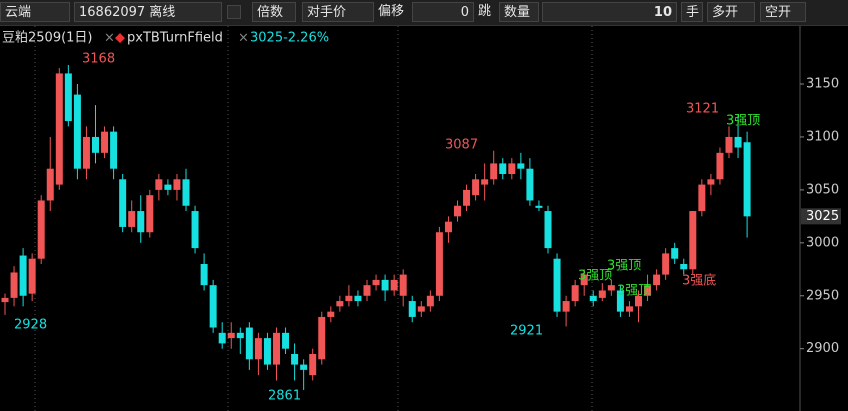 Image resolution: width=848 pixels, height=411 pixels. Describe the element at coordinates (47, 38) in the screenshot. I see `symbol: 豆粕2509(1日)` at that location.